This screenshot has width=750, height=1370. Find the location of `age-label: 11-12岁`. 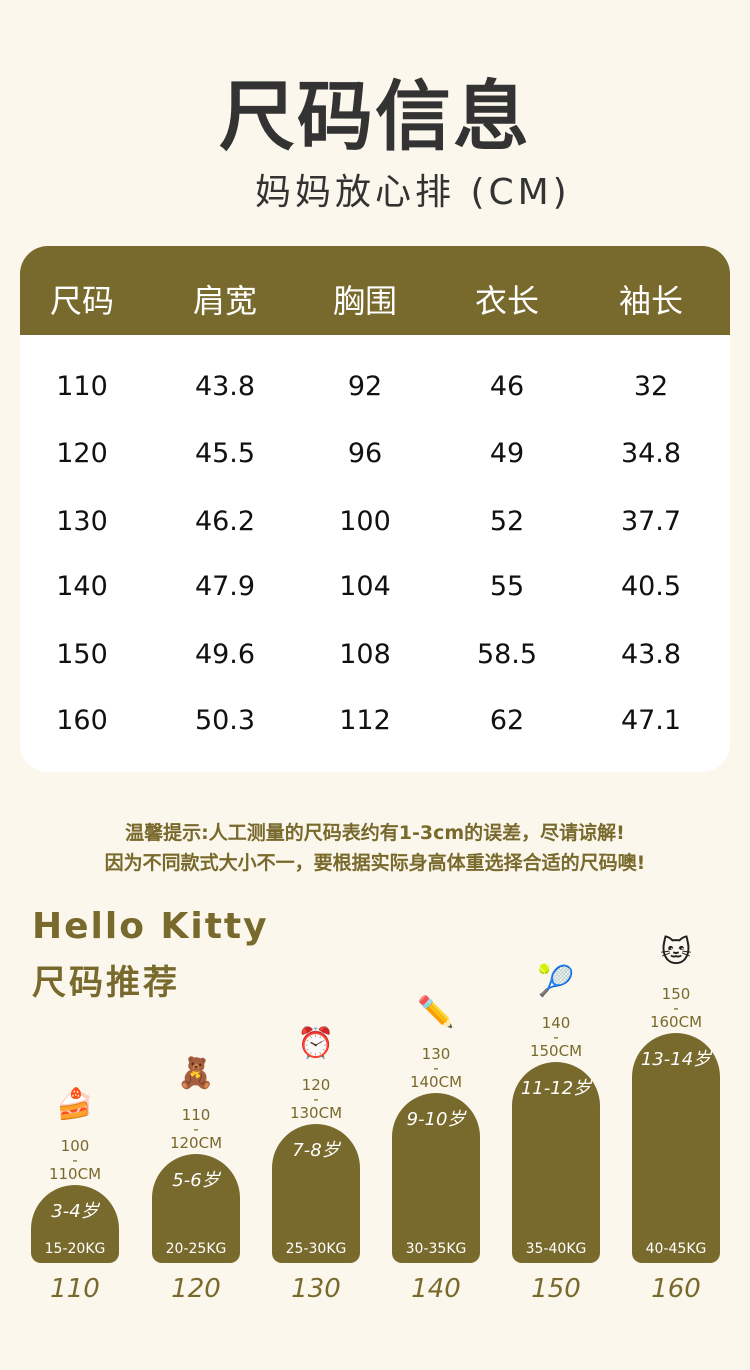

age-label: 11-12岁 is located at coordinates (556, 1088).